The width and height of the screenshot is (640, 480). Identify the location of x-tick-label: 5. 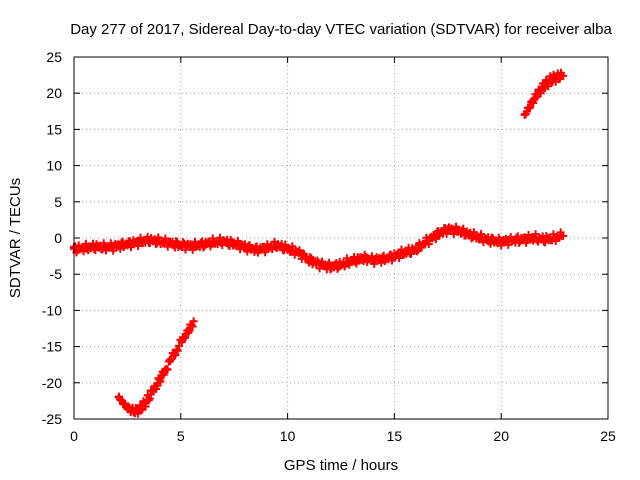
(181, 436).